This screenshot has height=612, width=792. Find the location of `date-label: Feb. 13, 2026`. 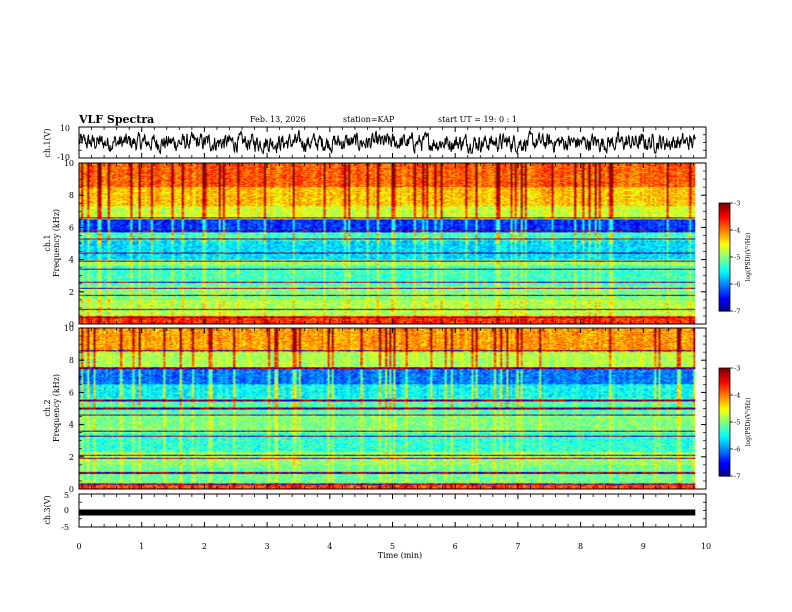

date-label: Feb. 13, 2026 is located at coordinates (278, 119).